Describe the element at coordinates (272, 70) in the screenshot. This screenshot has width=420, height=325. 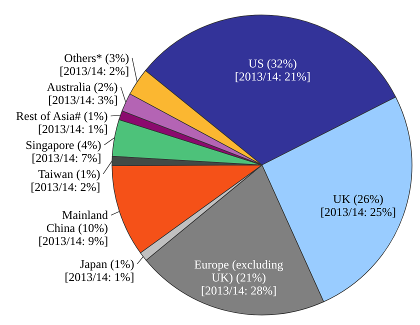
I see `slice-label: US (32%) [2013/14: 21%]` at that location.